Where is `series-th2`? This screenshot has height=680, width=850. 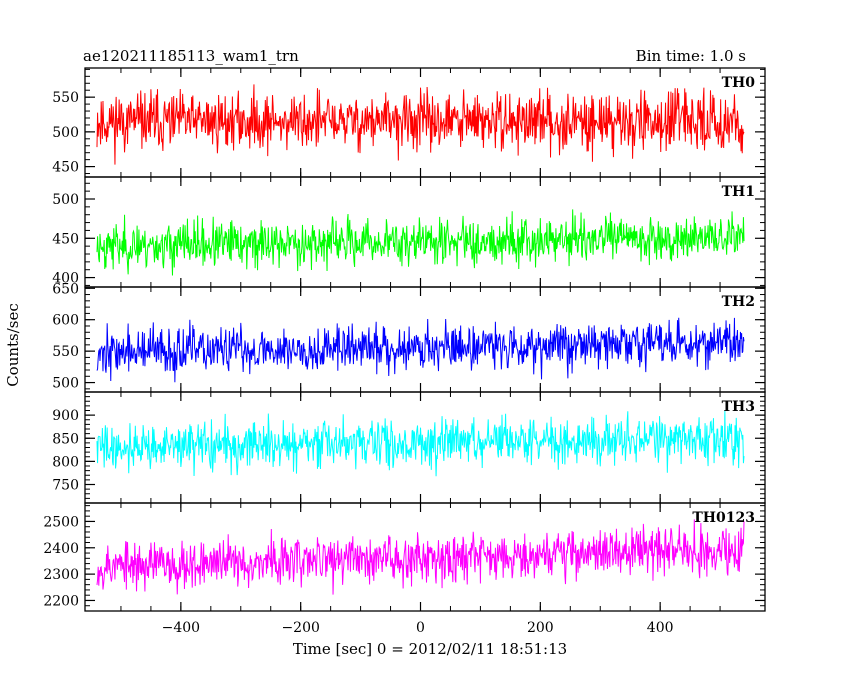
series-th2 is located at coordinates (420, 350).